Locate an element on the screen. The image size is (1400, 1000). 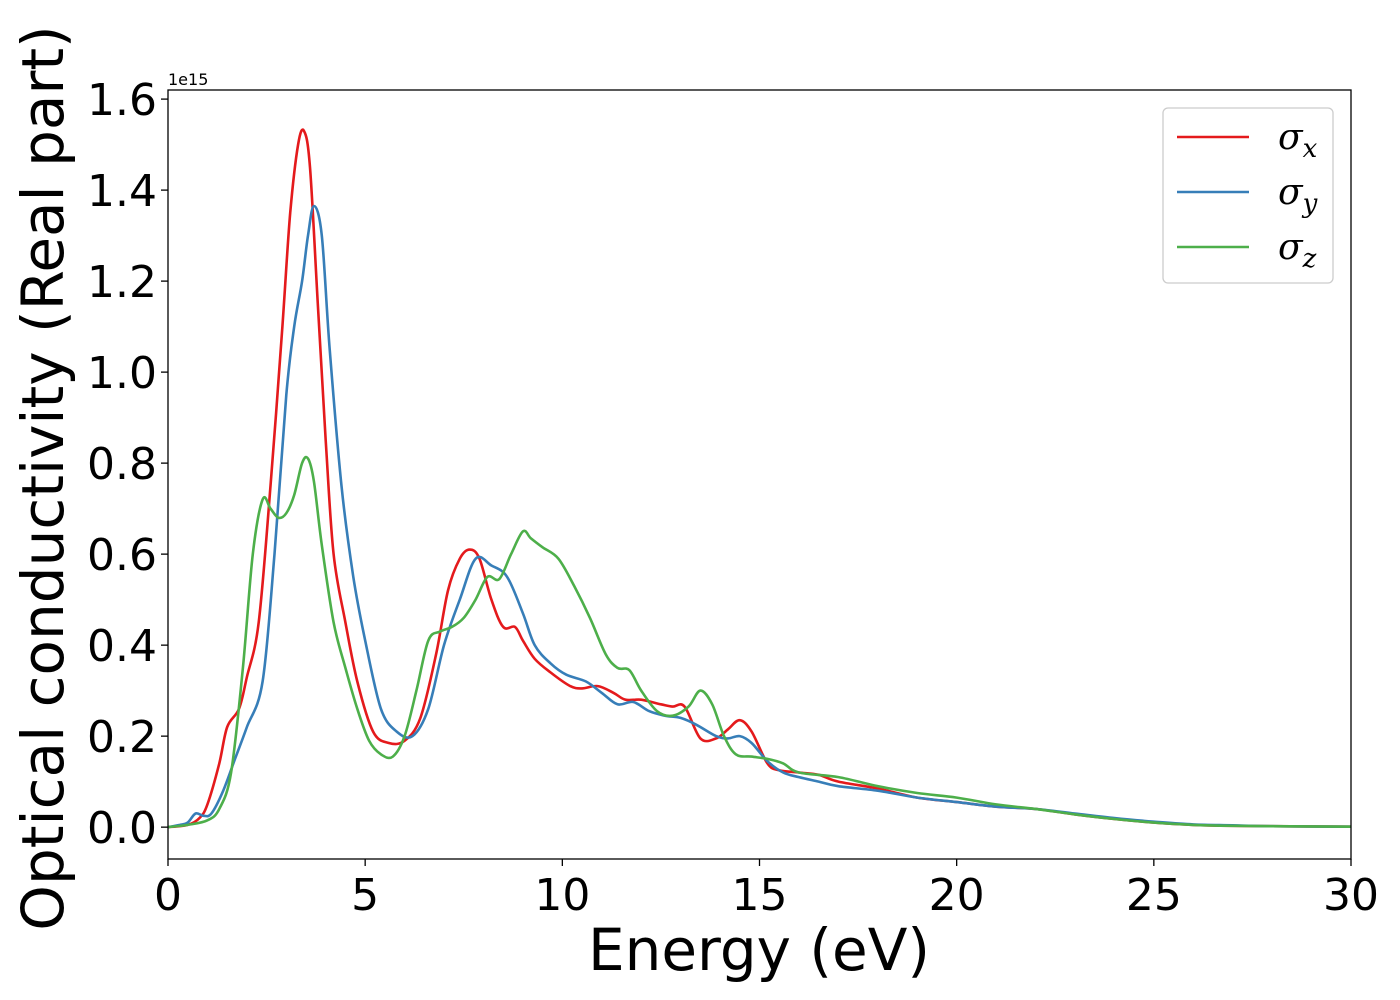
x-axis-label: Energy (eV) is located at coordinates (759, 950).